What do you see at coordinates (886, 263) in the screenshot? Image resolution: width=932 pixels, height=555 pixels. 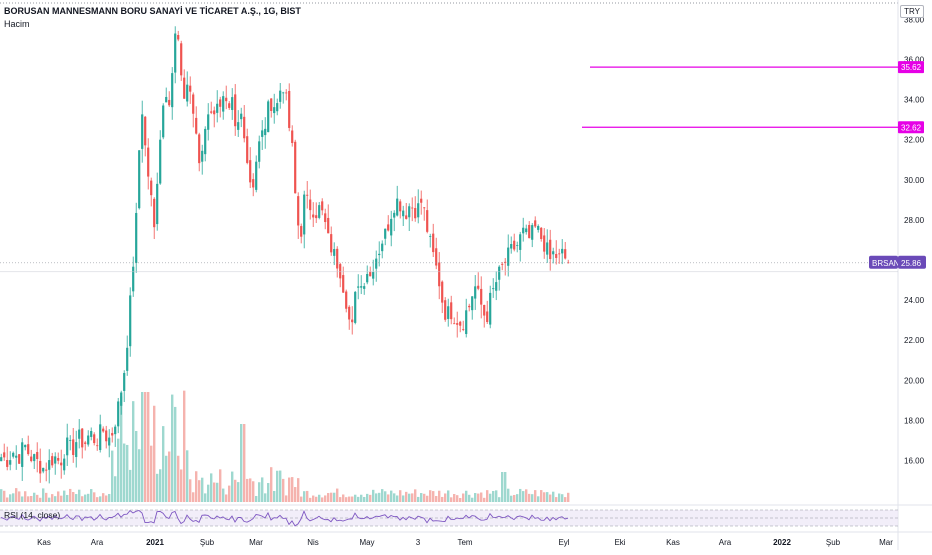 I see `symbol-badge-label: BRSAN` at bounding box center [886, 263].